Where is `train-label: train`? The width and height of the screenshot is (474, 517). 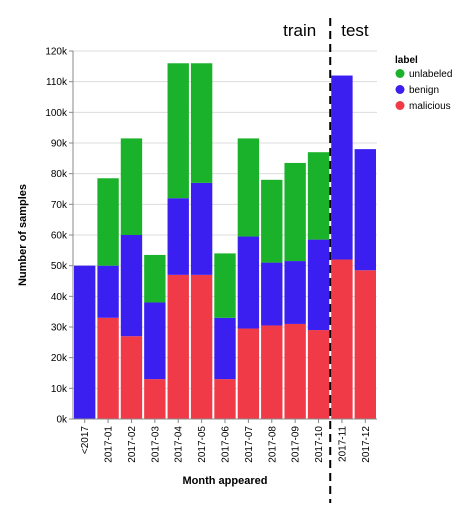
train-label: train is located at coordinates (299, 30).